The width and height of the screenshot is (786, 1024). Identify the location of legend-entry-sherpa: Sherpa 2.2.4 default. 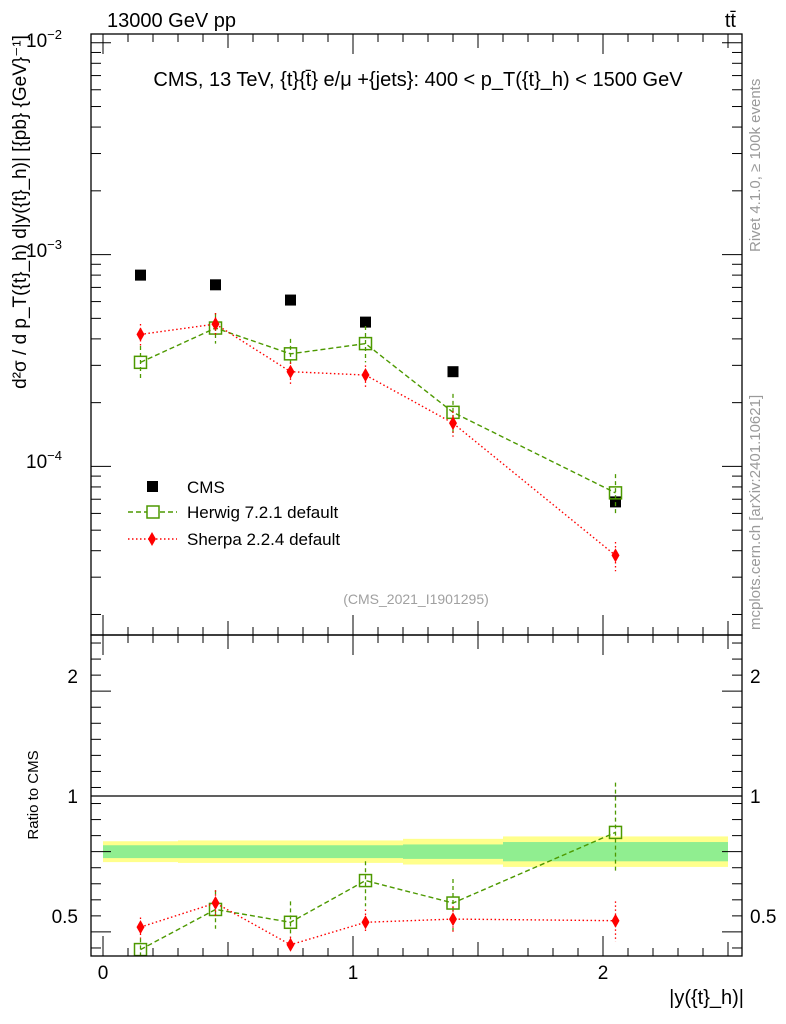
(234, 539).